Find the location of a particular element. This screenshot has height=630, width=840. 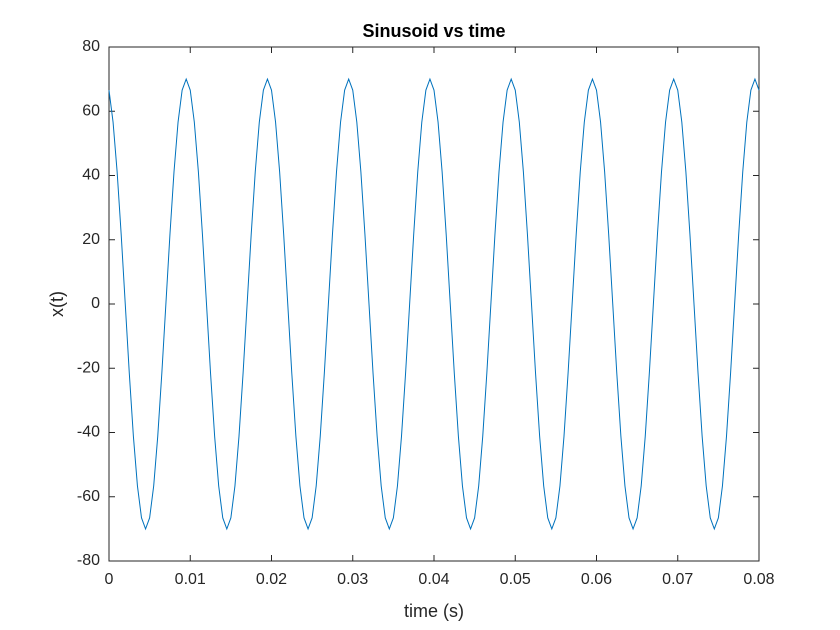

x-tick-label: 0.07 is located at coordinates (677, 579).